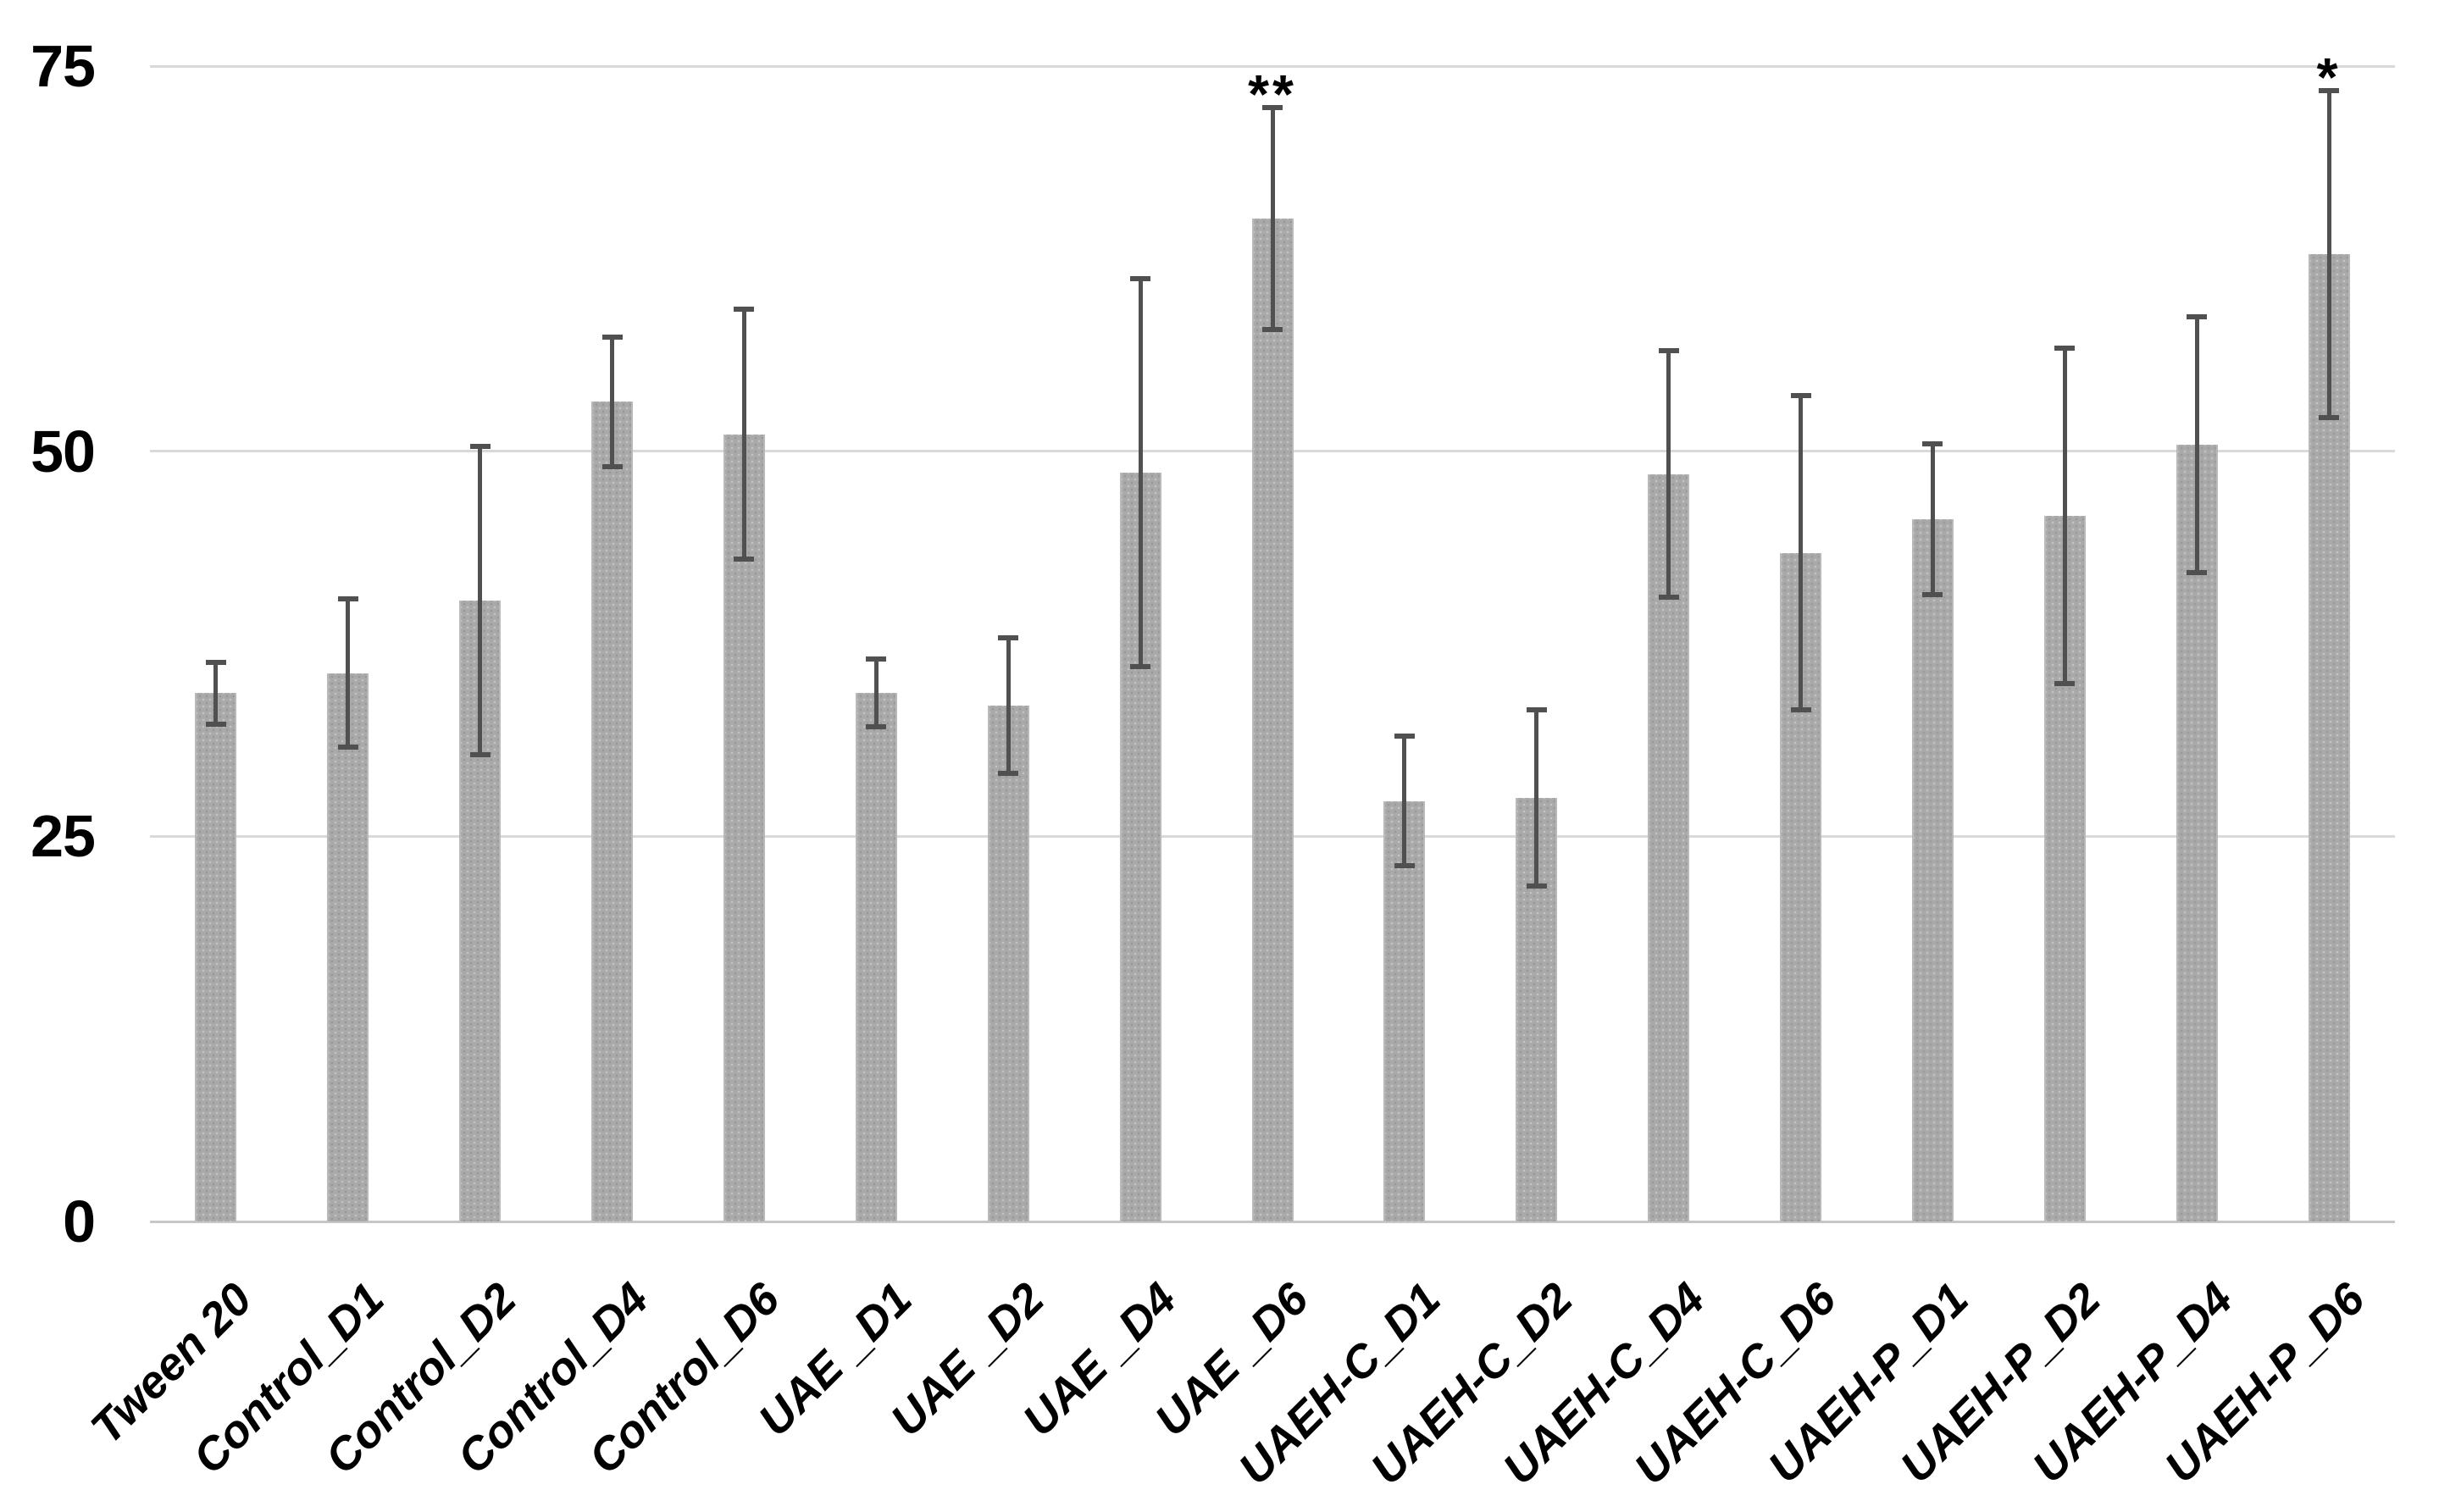 The image size is (2439, 1512). I want to click on gridline, so click(1273, 66).